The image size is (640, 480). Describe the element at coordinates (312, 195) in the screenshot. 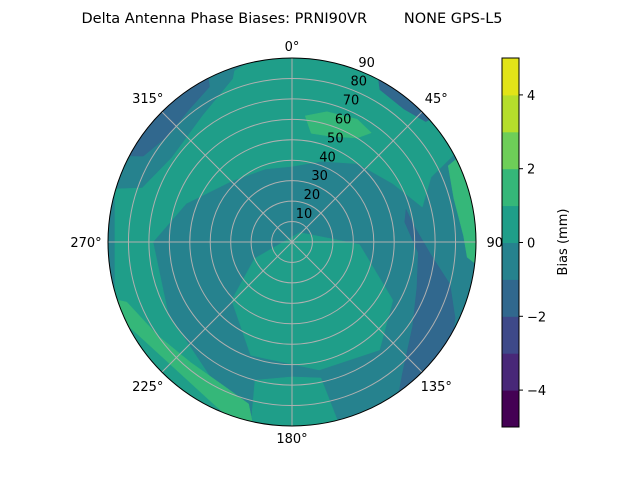

I see `radial-tick-label: 20` at that location.